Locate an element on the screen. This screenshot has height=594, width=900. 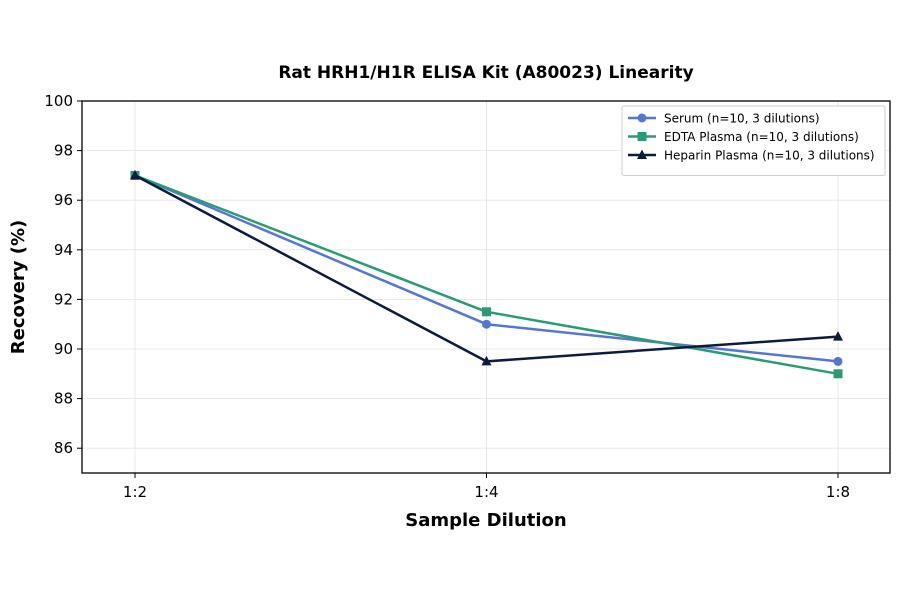
y-tick-label: 88 is located at coordinates (63, 399).